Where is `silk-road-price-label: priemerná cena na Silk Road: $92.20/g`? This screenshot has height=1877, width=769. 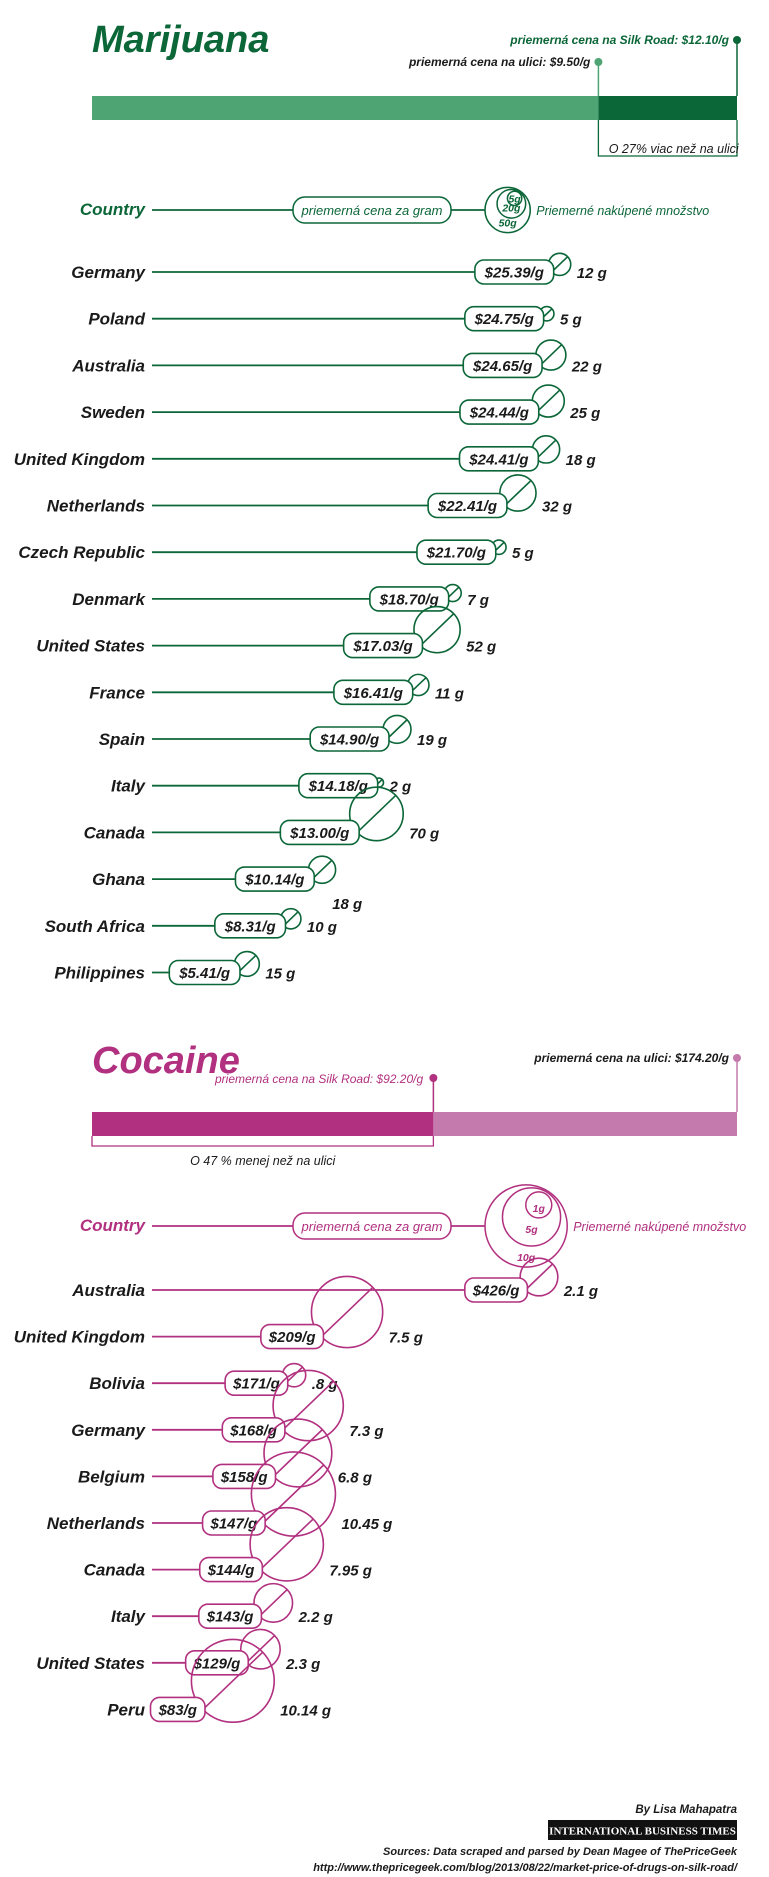
silk-road-price-label: priemerná cena na Silk Road: $92.20/g is located at coordinates (318, 1079).